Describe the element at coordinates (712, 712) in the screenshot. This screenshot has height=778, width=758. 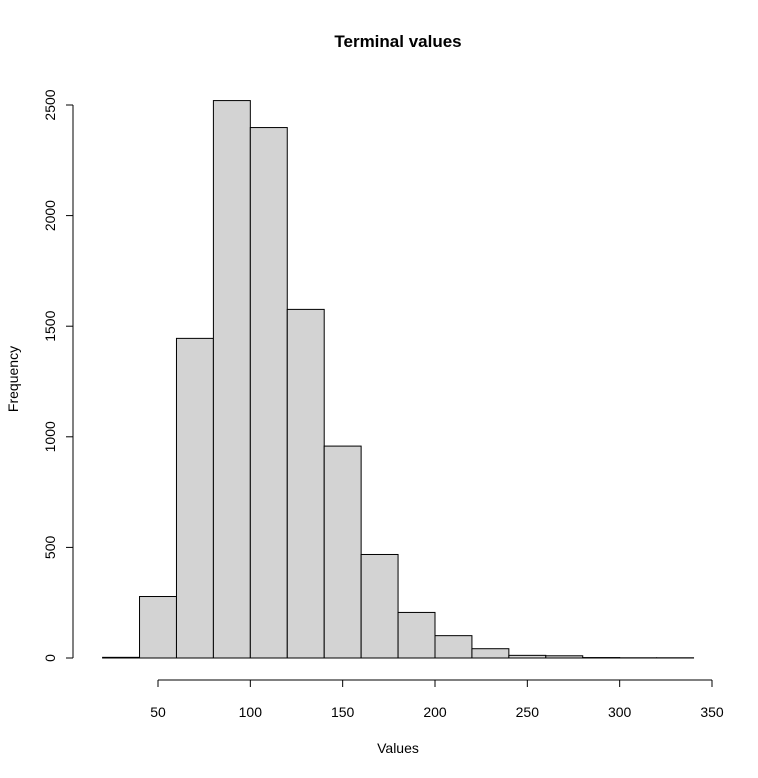
I see `x-tick-label: 350` at that location.